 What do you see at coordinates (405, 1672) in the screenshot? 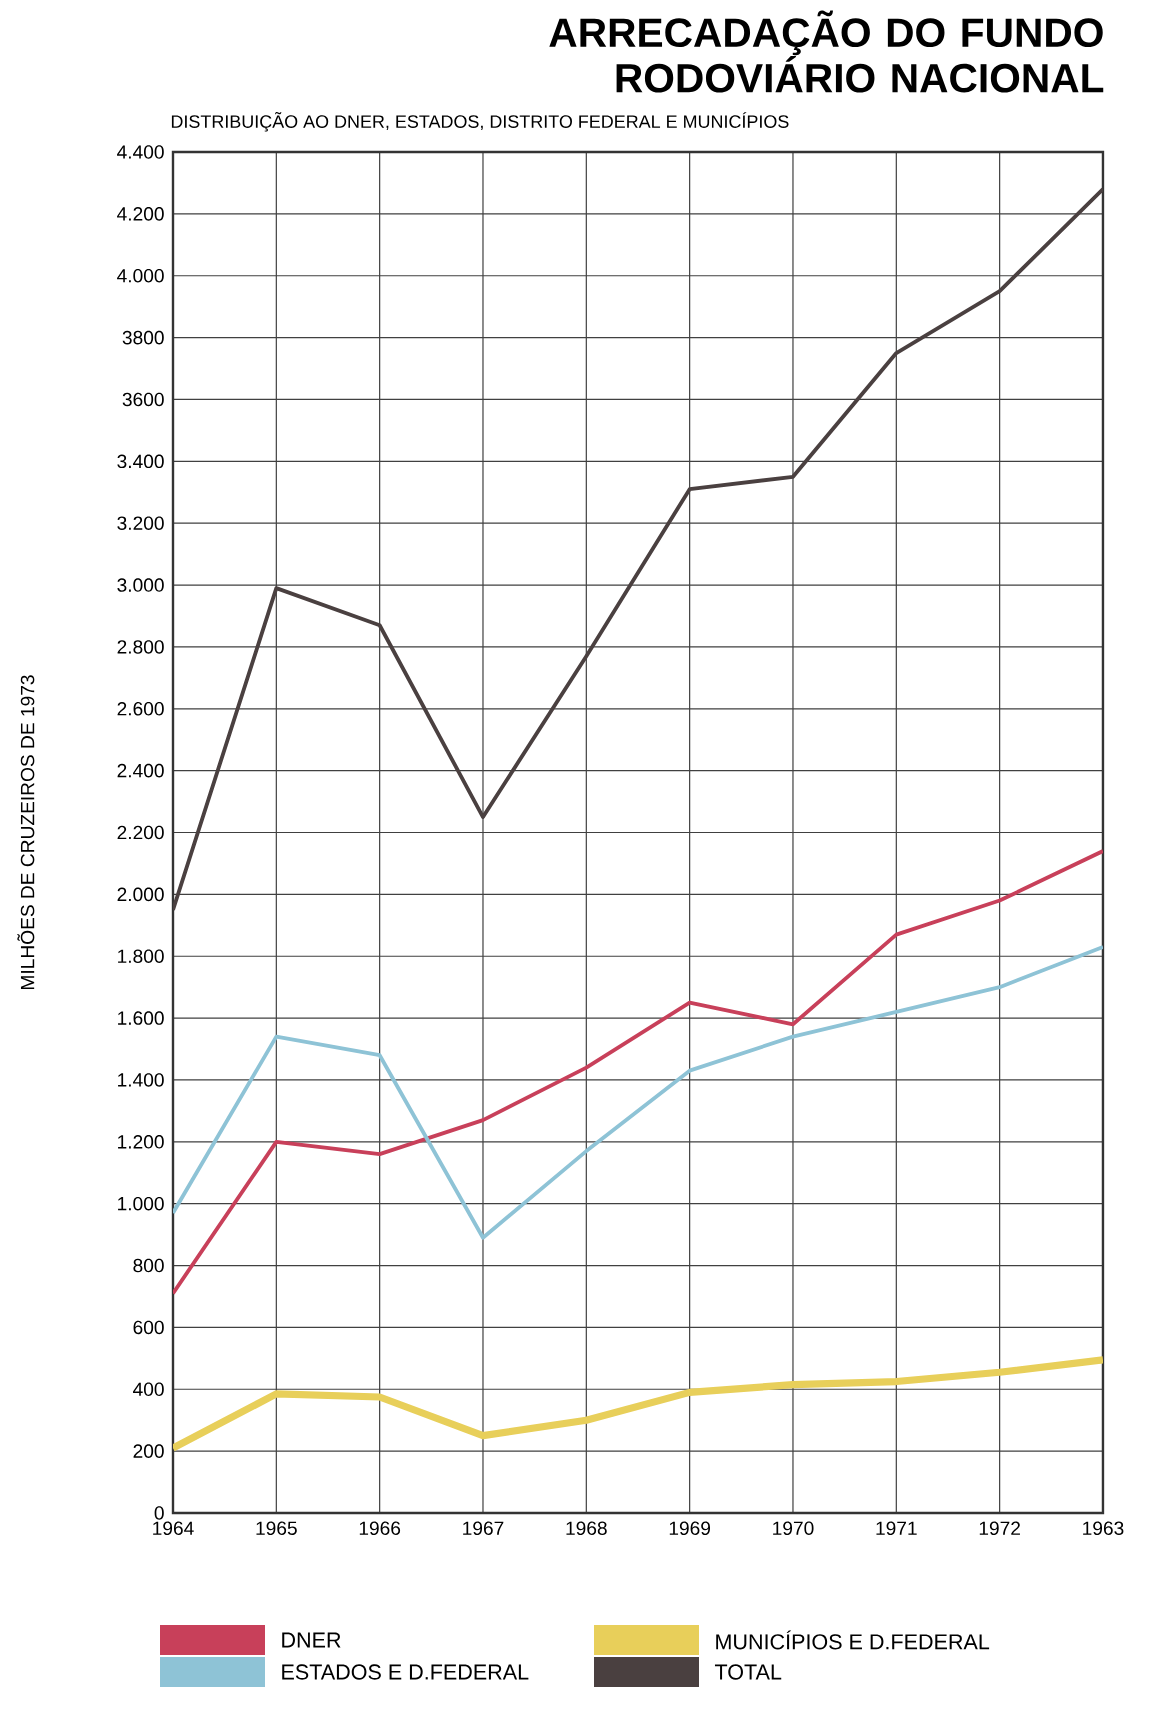
I see `legend-label: ESTADOS E D.FEDERAL` at bounding box center [405, 1672].